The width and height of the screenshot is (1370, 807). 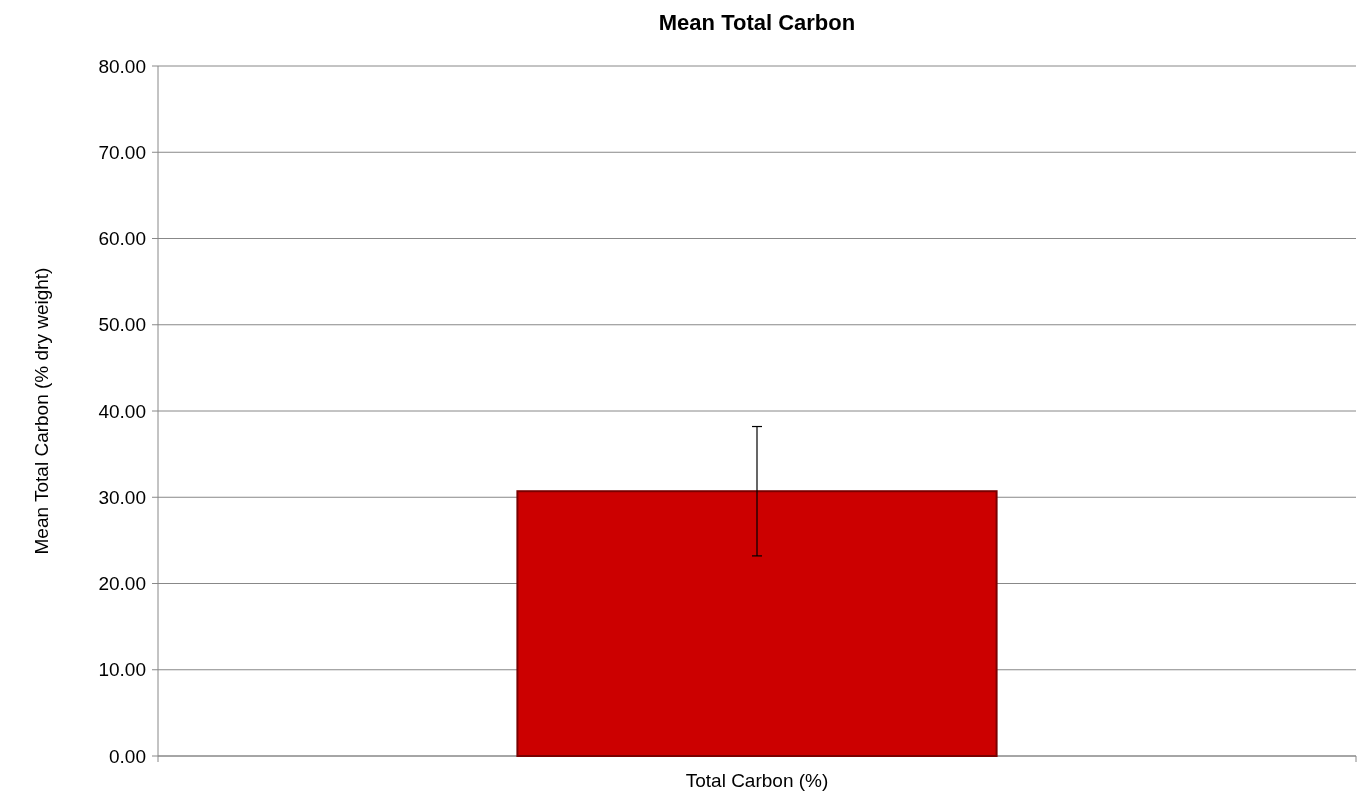 I want to click on chart-title: Mean Total Carbon, so click(x=757, y=22).